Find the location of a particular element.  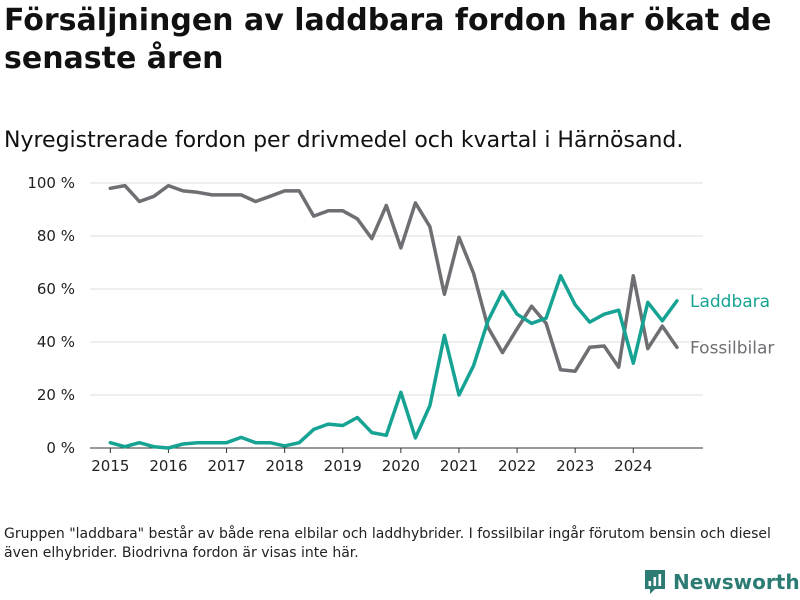

y-tick-label: 40 % is located at coordinates (56, 342).